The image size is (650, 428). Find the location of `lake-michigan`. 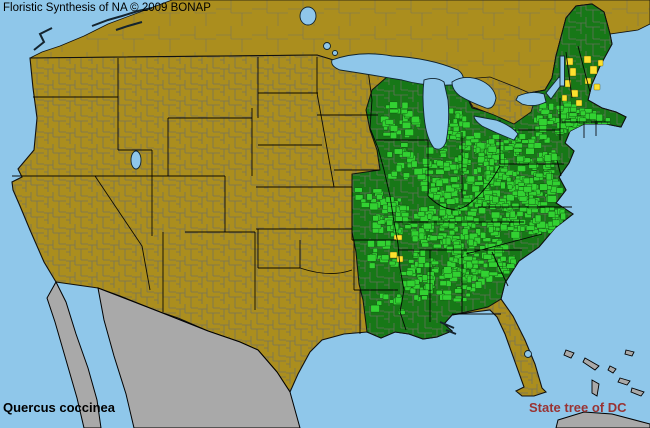

lake-michigan is located at coordinates (436, 113).